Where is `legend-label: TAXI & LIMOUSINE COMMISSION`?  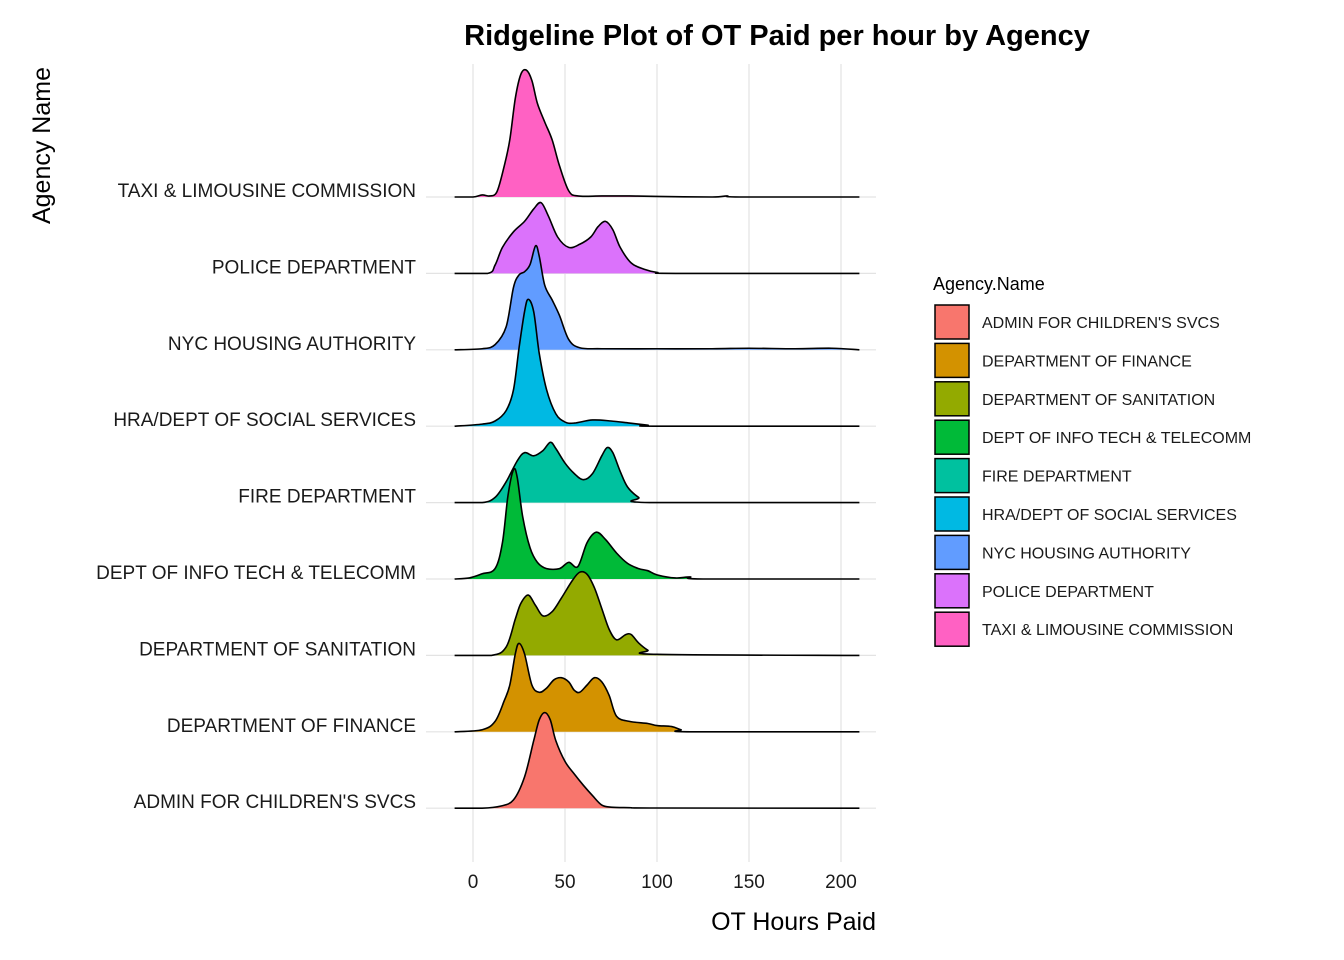 legend-label: TAXI & LIMOUSINE COMMISSION is located at coordinates (1107, 630).